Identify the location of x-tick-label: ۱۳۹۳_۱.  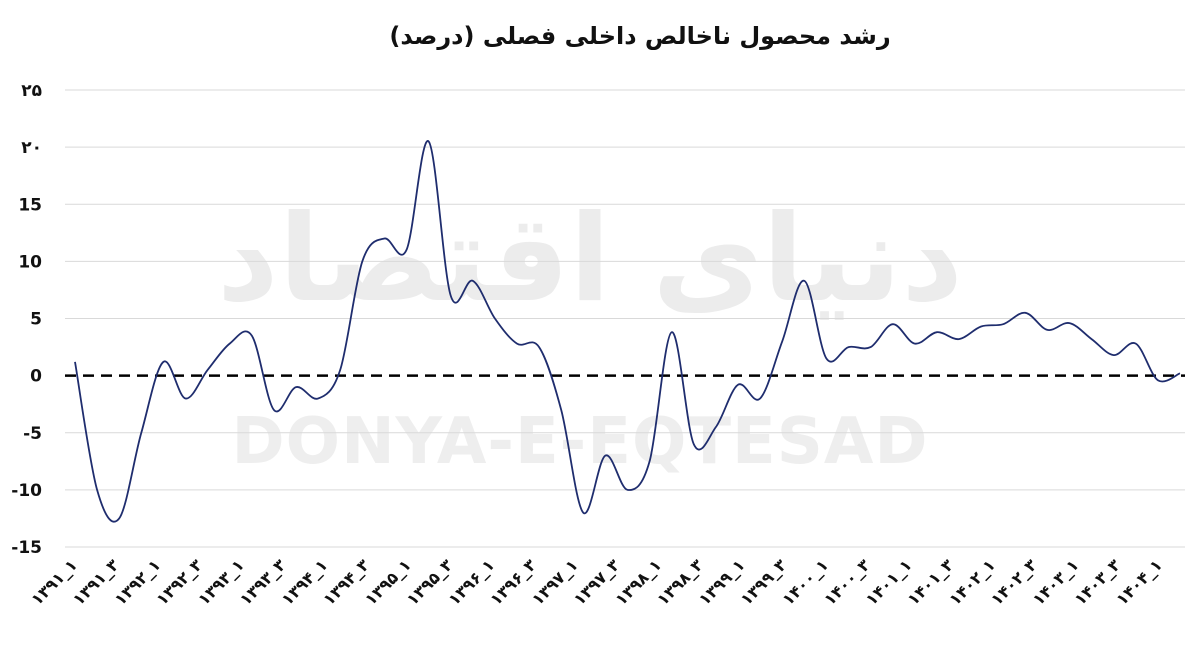
(221, 582).